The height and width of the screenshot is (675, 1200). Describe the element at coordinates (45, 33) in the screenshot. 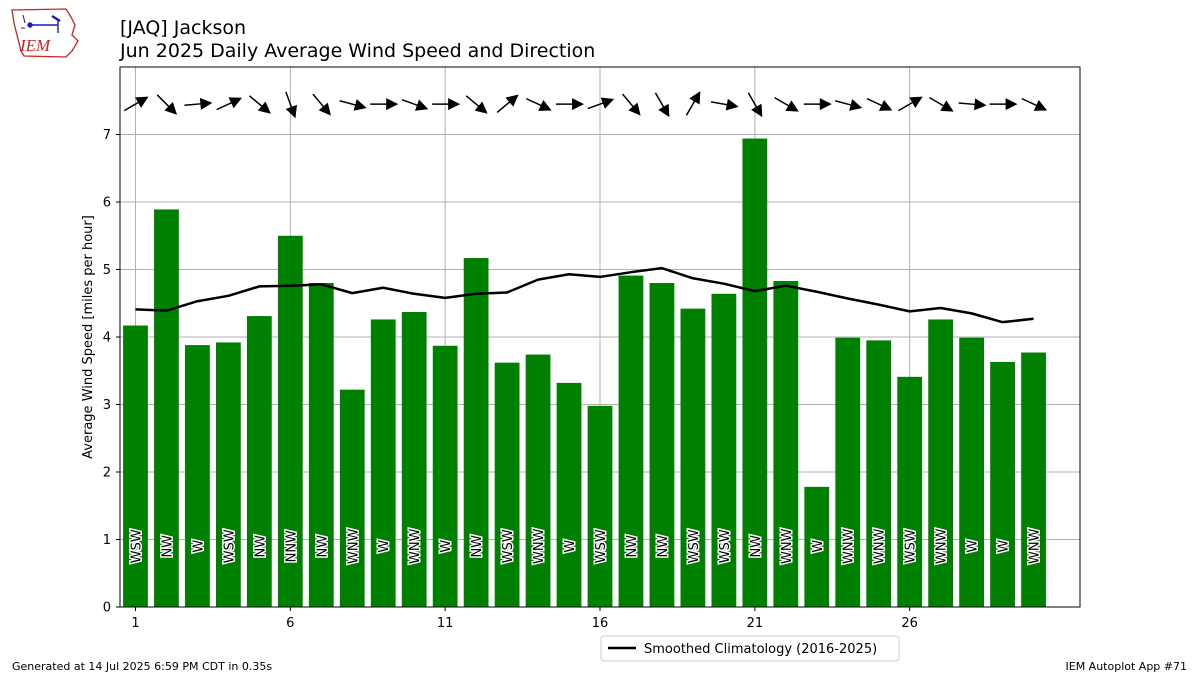

I see `iem-logo: IEM` at that location.